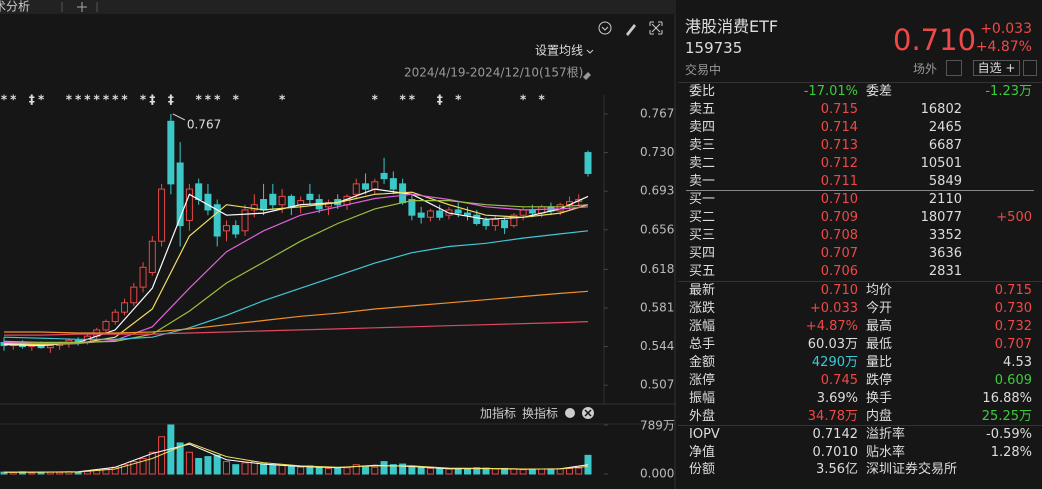 Image resolution: width=1042 pixels, height=489 pixels. I want to click on stat-value: +0.033, so click(833, 308).